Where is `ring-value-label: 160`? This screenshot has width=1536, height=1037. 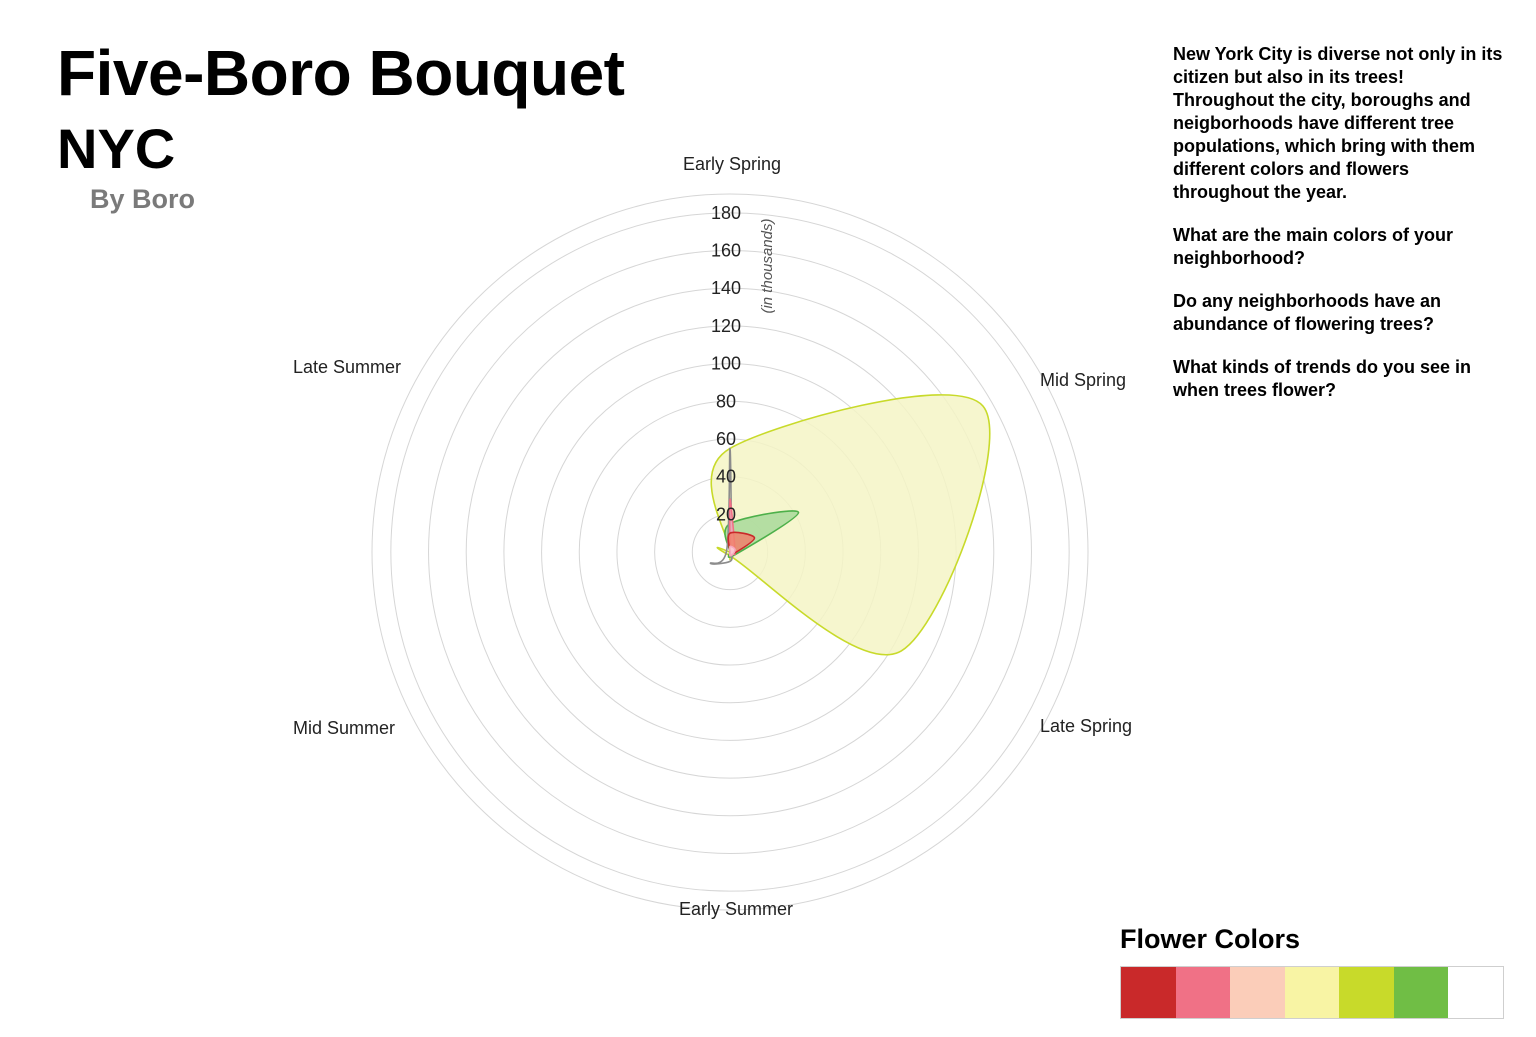
ring-value-label: 160 is located at coordinates (726, 251).